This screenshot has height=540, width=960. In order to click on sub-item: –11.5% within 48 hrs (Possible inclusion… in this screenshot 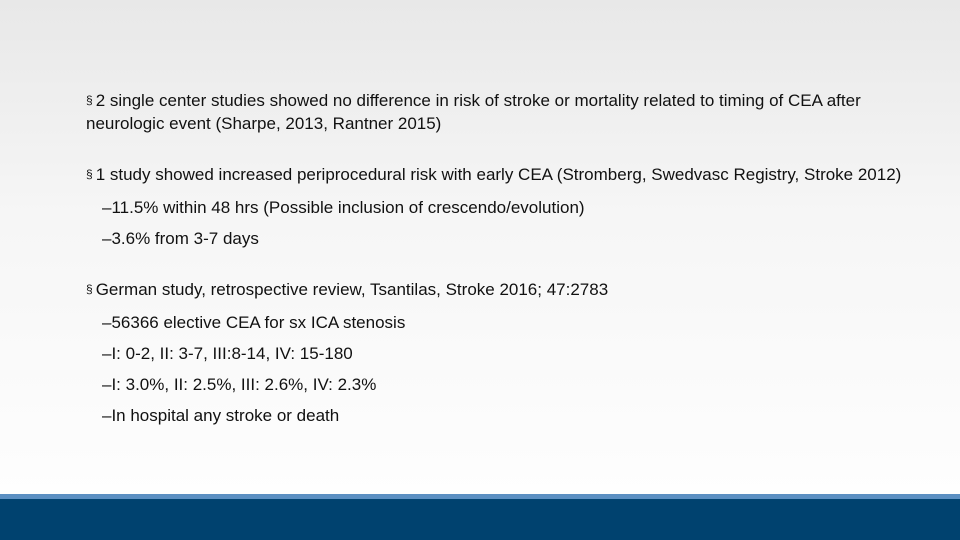, I will do `click(343, 207)`.